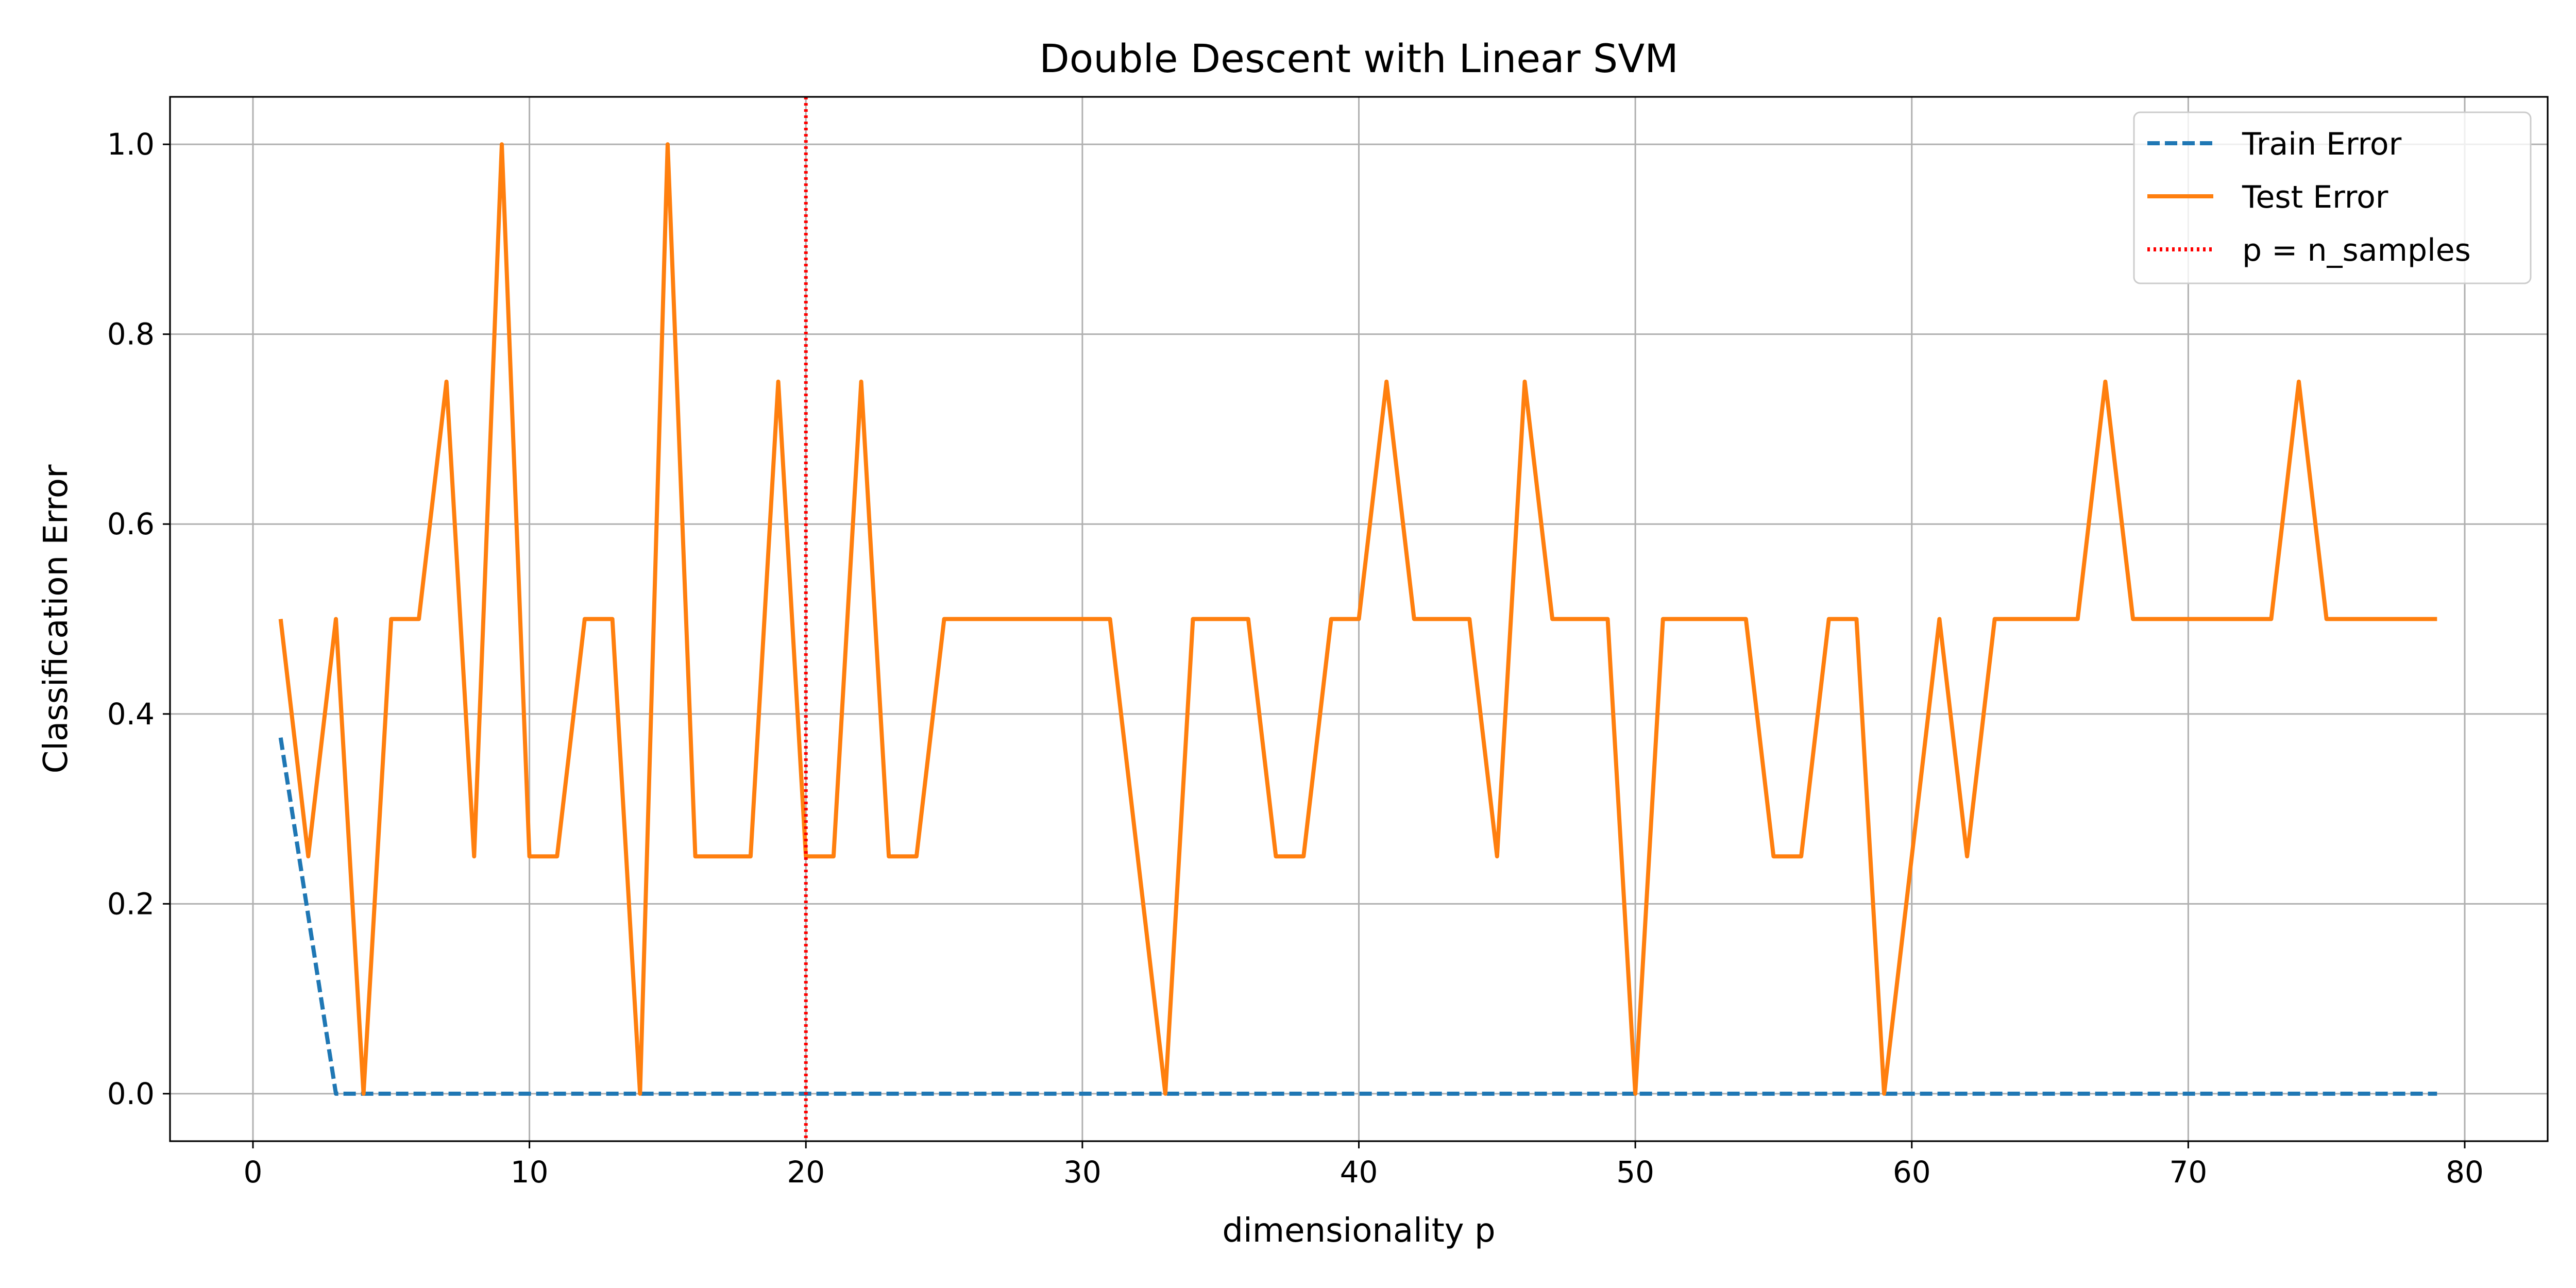 The height and width of the screenshot is (1288, 2576). What do you see at coordinates (131, 144) in the screenshot?
I see `y-tick-label: 1.0` at bounding box center [131, 144].